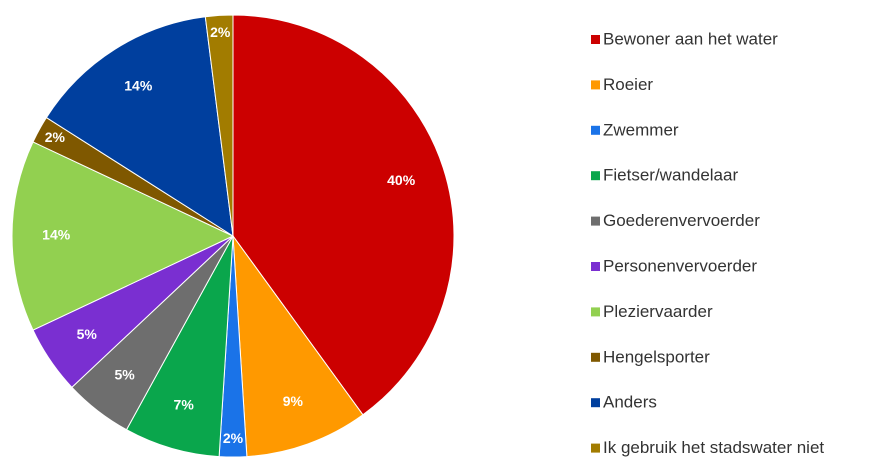 The width and height of the screenshot is (872, 457). What do you see at coordinates (681, 220) in the screenshot?
I see `legend-label: Goederenvervoerder` at bounding box center [681, 220].